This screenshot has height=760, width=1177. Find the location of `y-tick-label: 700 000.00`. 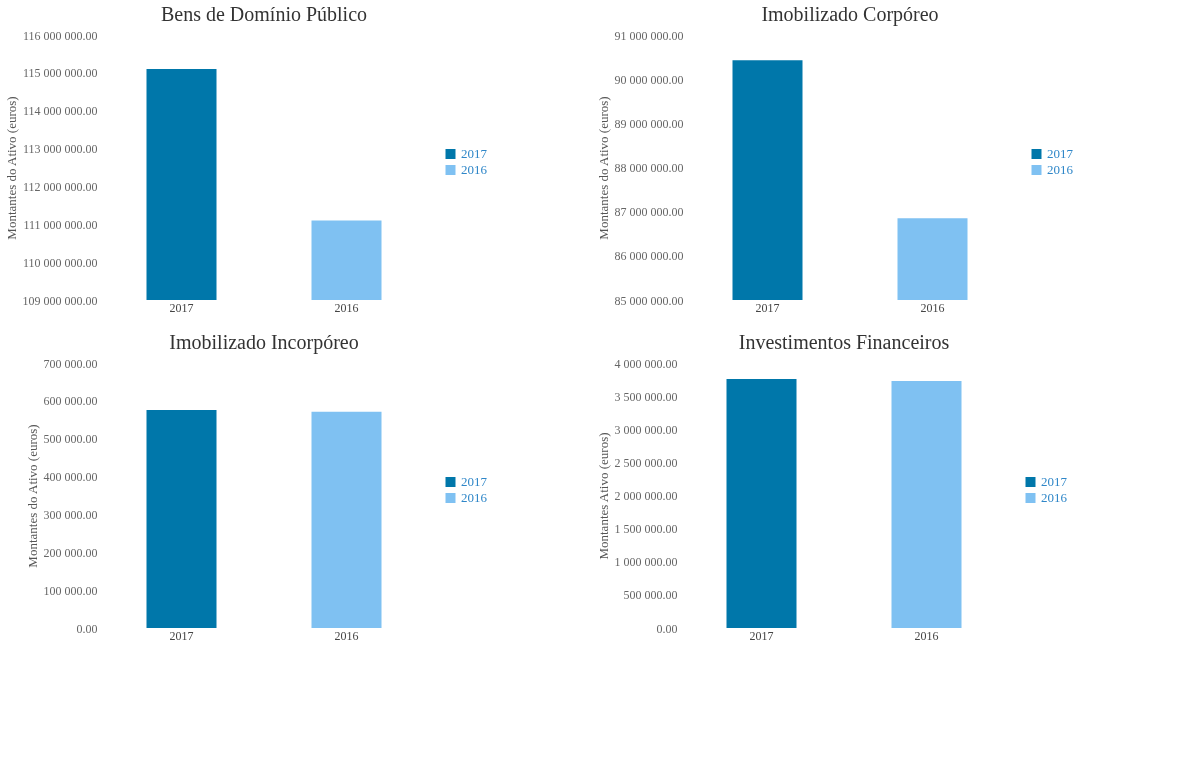

y-tick-label: 700 000.00 is located at coordinates (70, 363).